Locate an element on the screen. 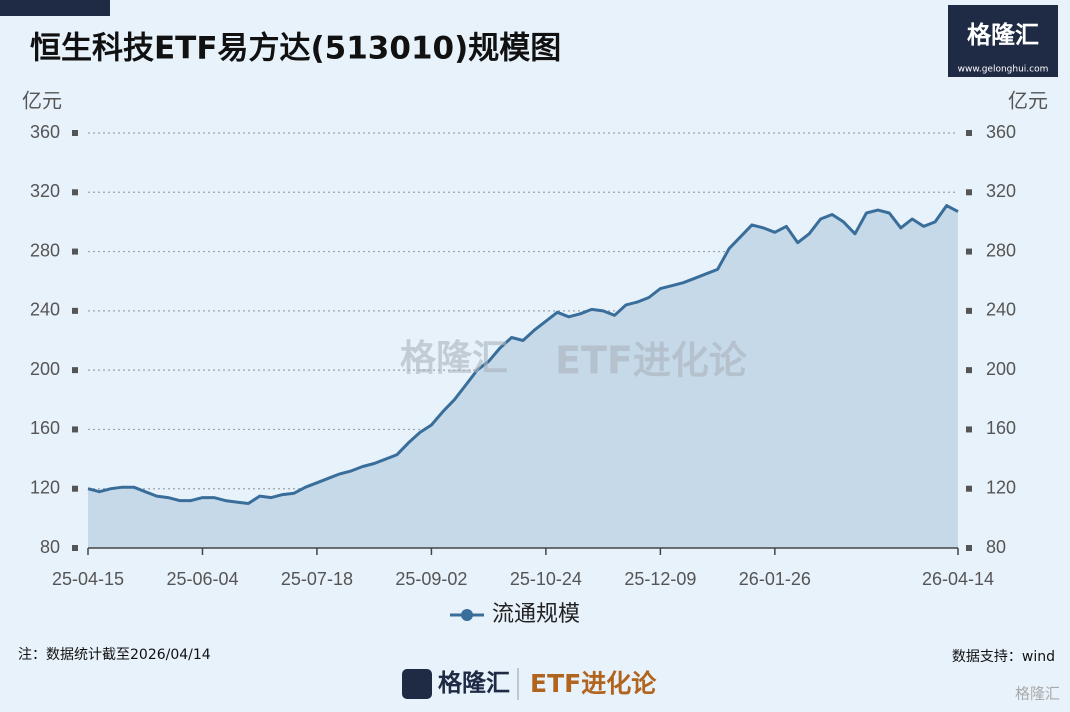  y-tick-label: 200 is located at coordinates (45, 369).